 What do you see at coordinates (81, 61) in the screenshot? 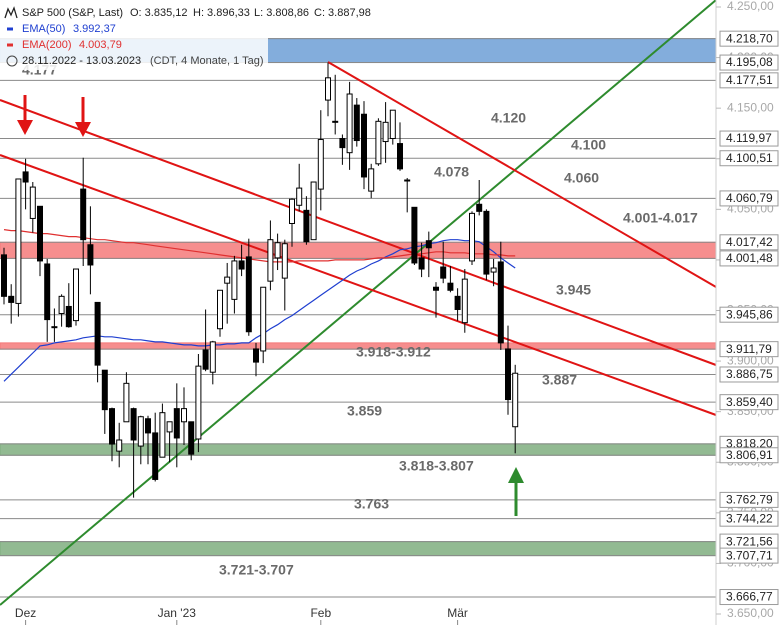
I see `period: 28.11.2022 - 13.03.2023` at bounding box center [81, 61].